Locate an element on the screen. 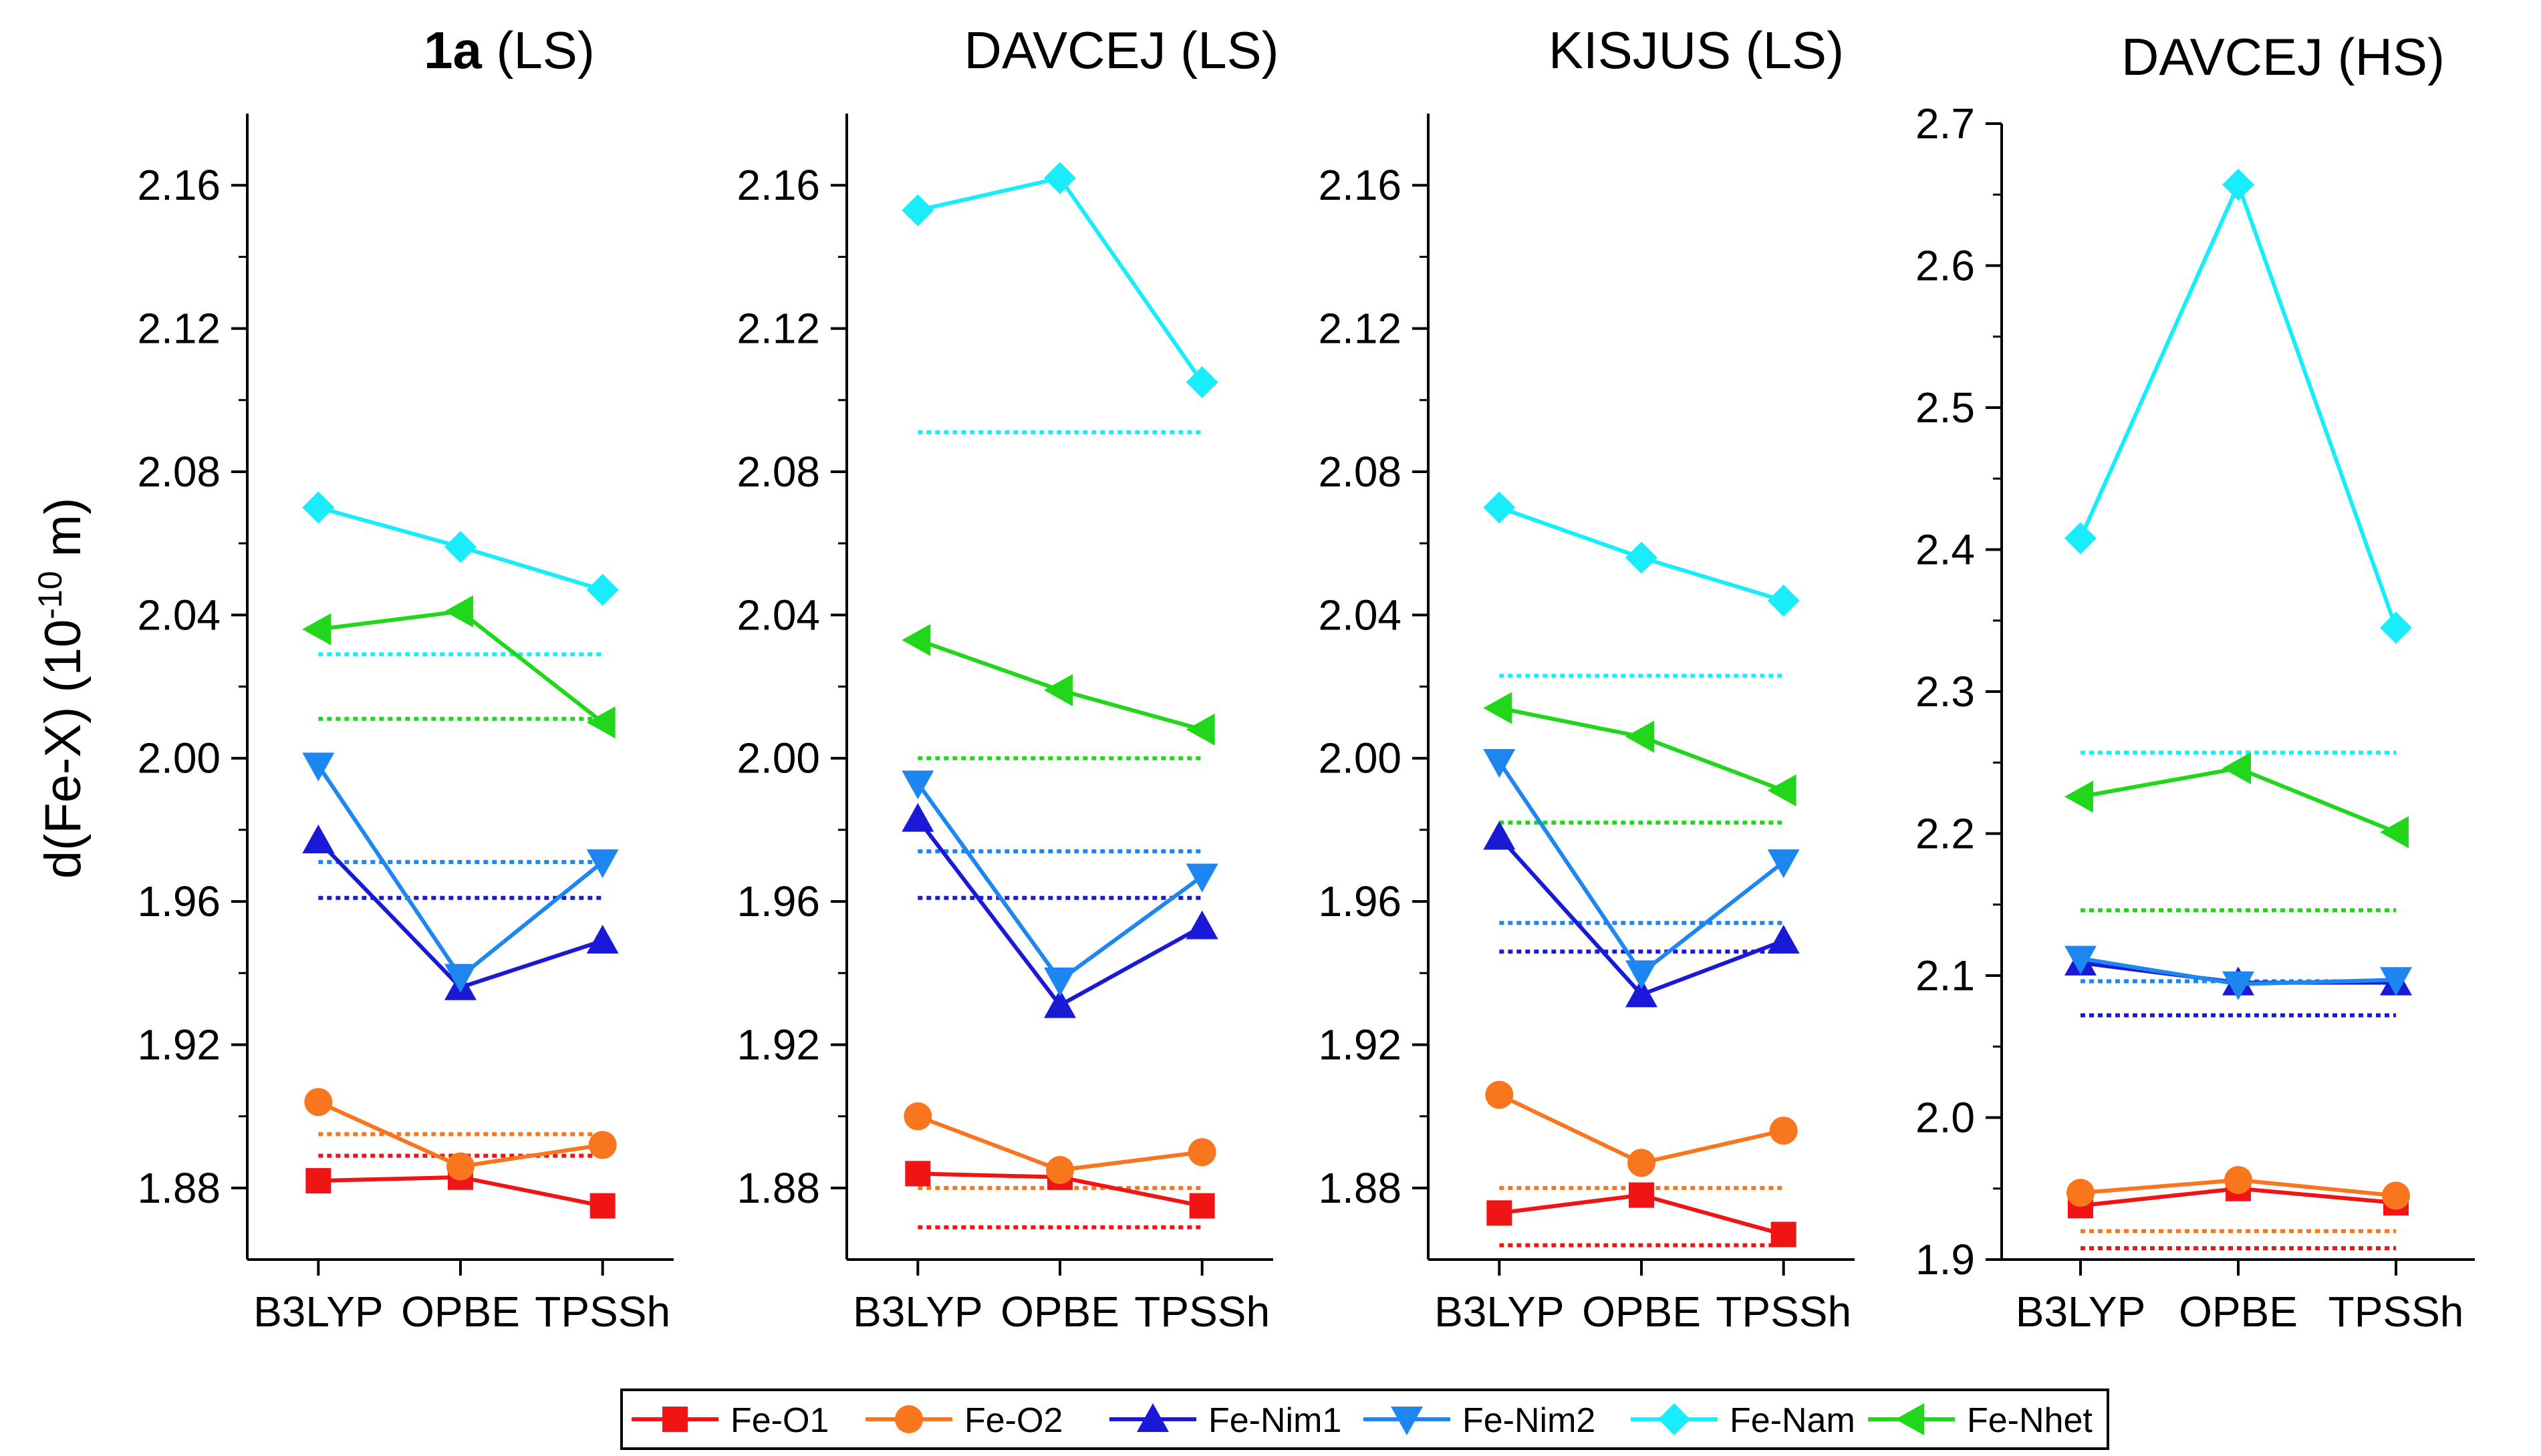  y-tick-label: 2.3 is located at coordinates (1945, 692).